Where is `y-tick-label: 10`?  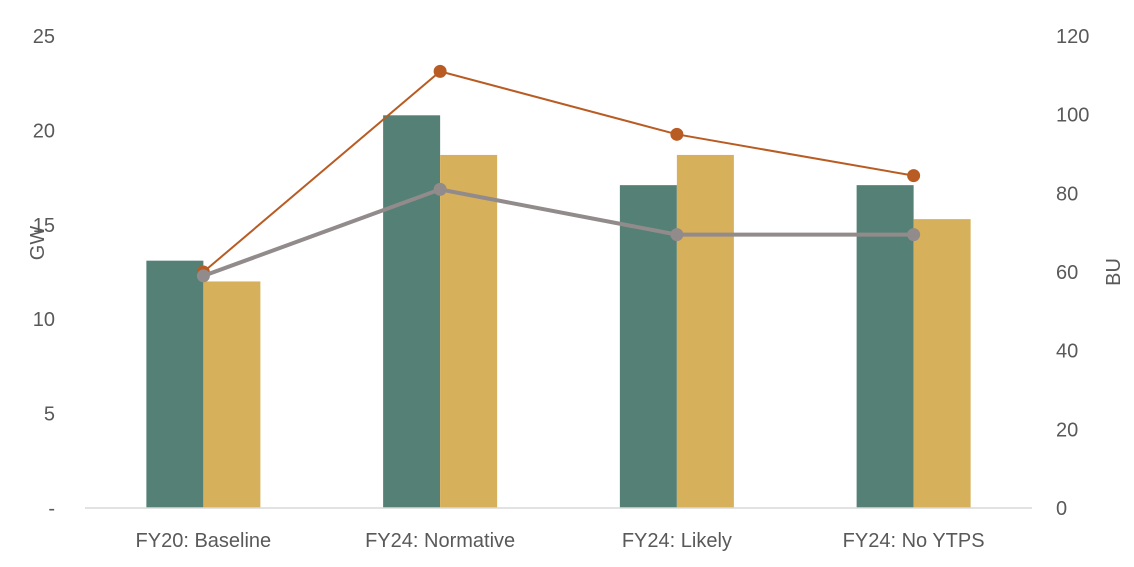
y-tick-label: 10 is located at coordinates (44, 320).